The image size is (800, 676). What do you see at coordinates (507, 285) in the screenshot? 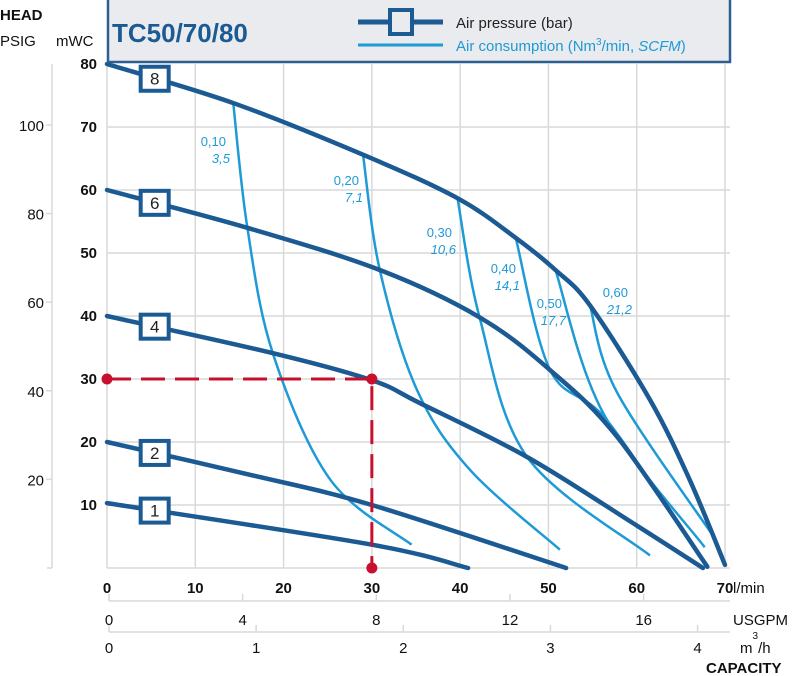
I see `air-consumption-label-scfm: 14,1` at bounding box center [507, 285].